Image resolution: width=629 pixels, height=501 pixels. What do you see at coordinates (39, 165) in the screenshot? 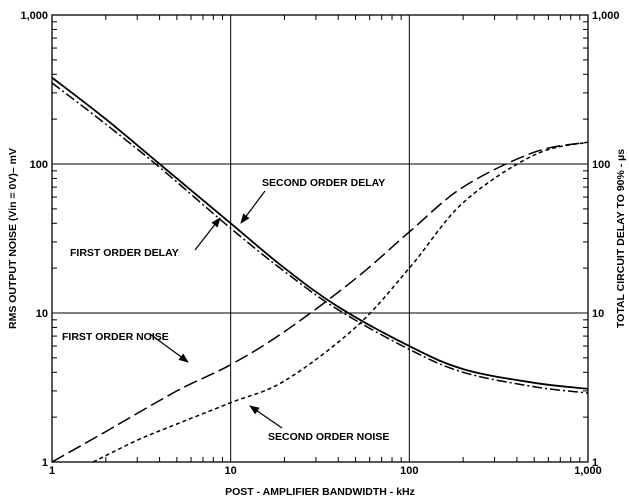
I see `y-tick-label-left: 100` at bounding box center [39, 165].